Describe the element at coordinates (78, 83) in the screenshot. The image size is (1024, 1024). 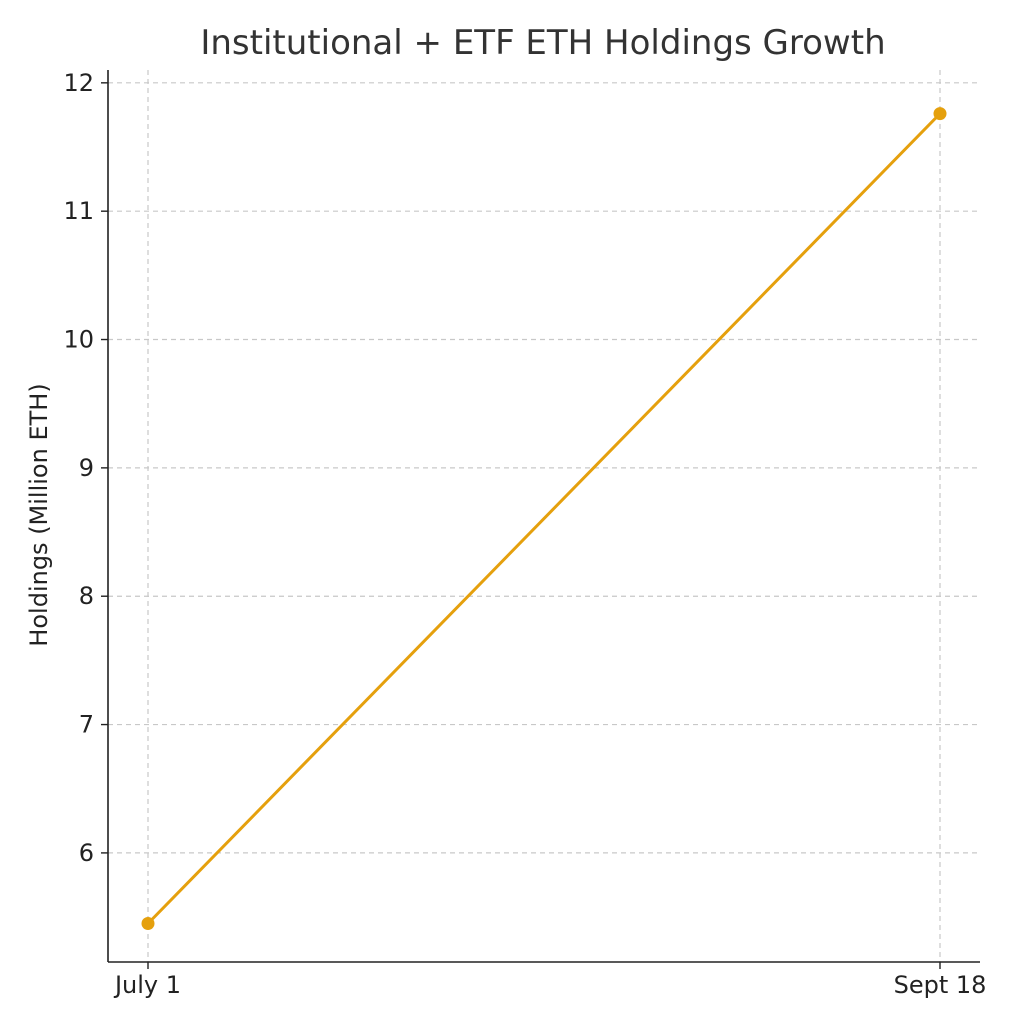
I see `y-tick-label: 12` at that location.